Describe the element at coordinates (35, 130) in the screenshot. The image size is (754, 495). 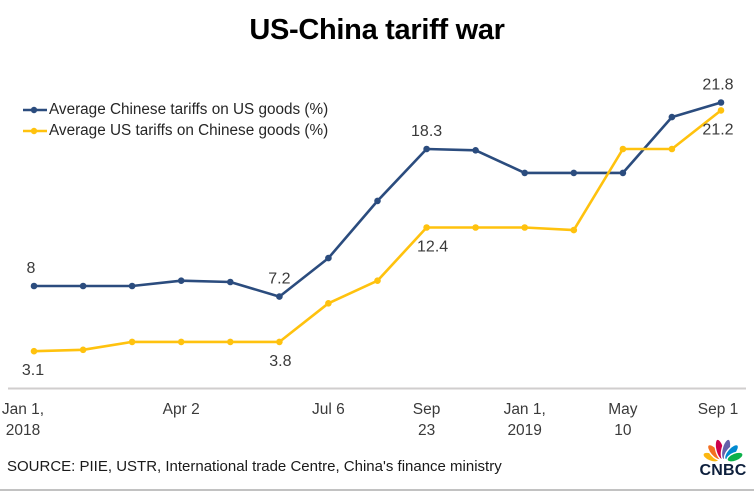
I see `legend-marker-us-tariffs-icon` at that location.